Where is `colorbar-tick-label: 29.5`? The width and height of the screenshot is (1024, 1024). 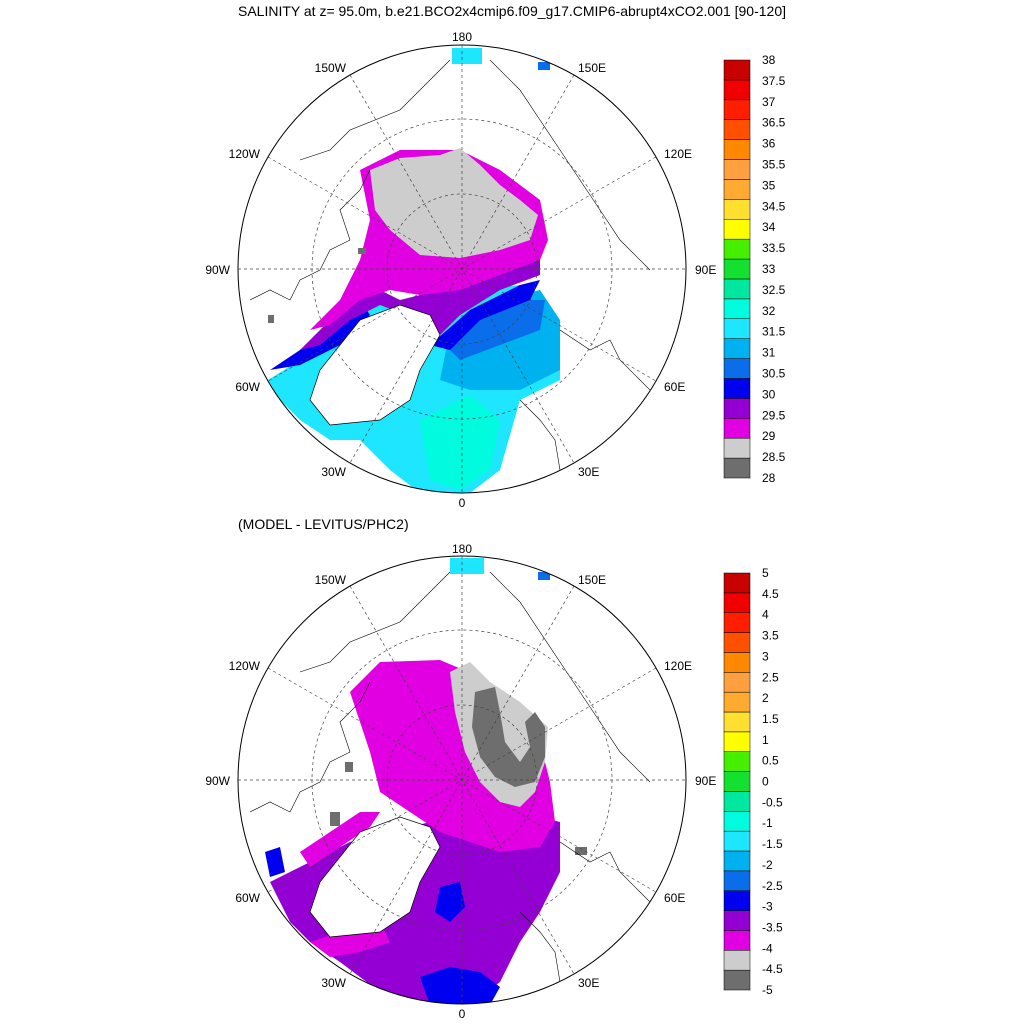
colorbar-tick-label: 29.5 is located at coordinates (774, 415).